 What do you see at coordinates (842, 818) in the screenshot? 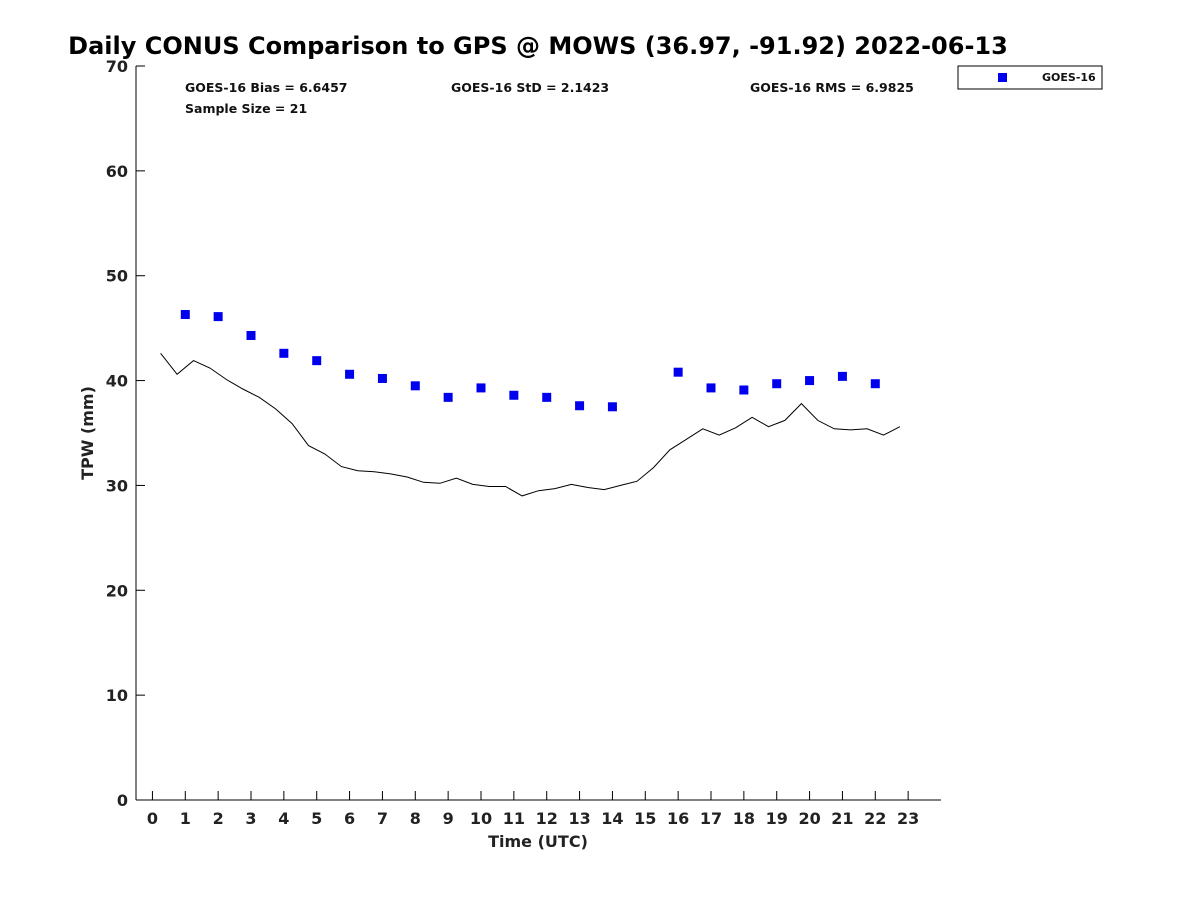
I see `x-tick-label: 21` at bounding box center [842, 818].